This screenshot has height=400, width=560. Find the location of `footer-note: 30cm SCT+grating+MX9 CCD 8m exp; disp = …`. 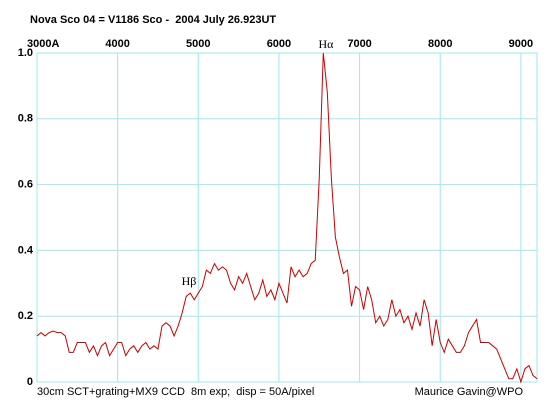

footer-note: 30cm SCT+grating+MX9 CCD 8m exp; disp = … is located at coordinates (175, 392).